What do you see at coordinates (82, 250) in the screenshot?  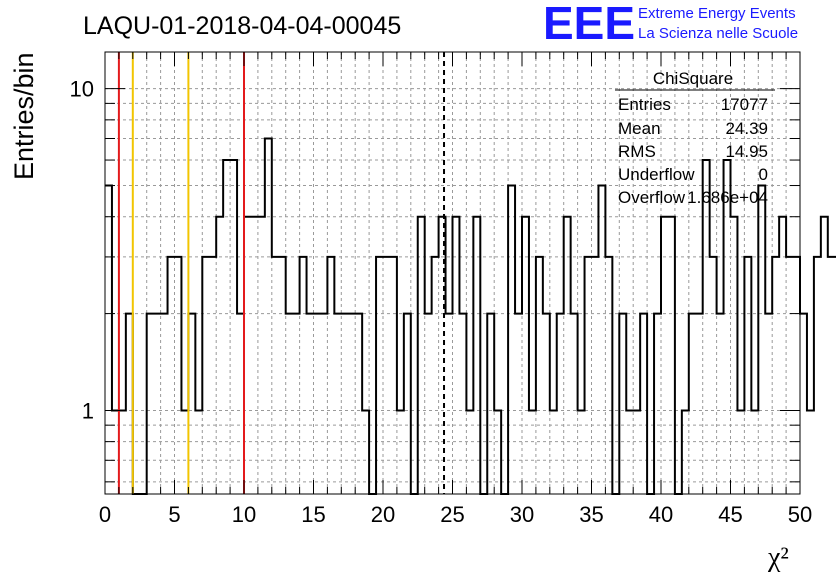 I see `y-tick-labels: 1 10` at bounding box center [82, 250].